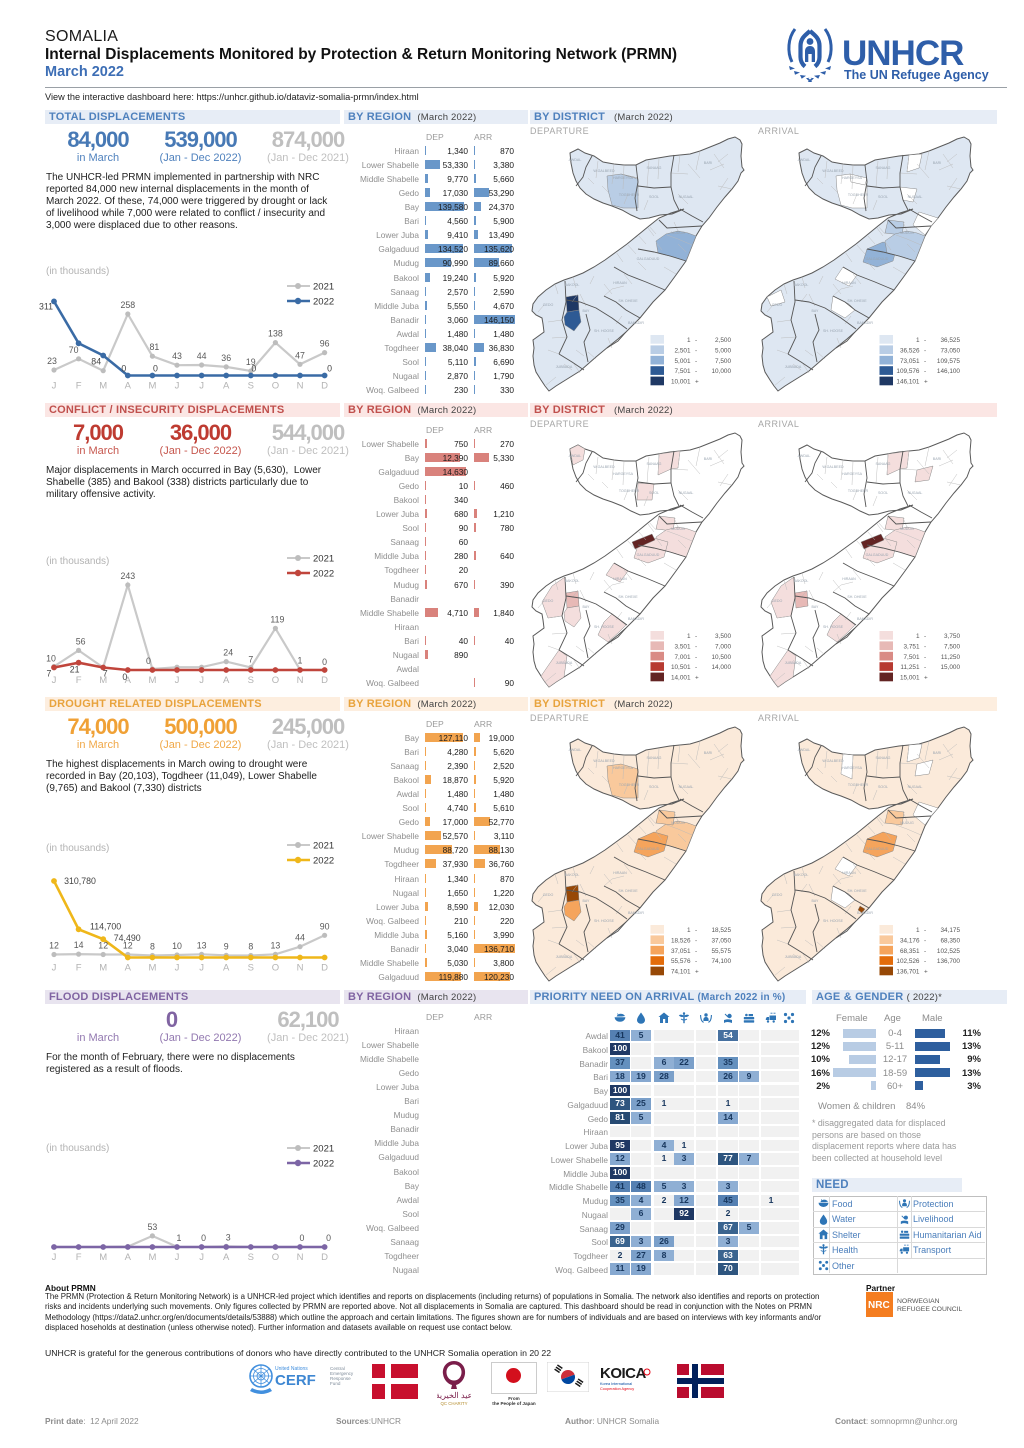  Describe the element at coordinates (910, 667) in the screenshot. I see `svg-text: 11,251` at that location.